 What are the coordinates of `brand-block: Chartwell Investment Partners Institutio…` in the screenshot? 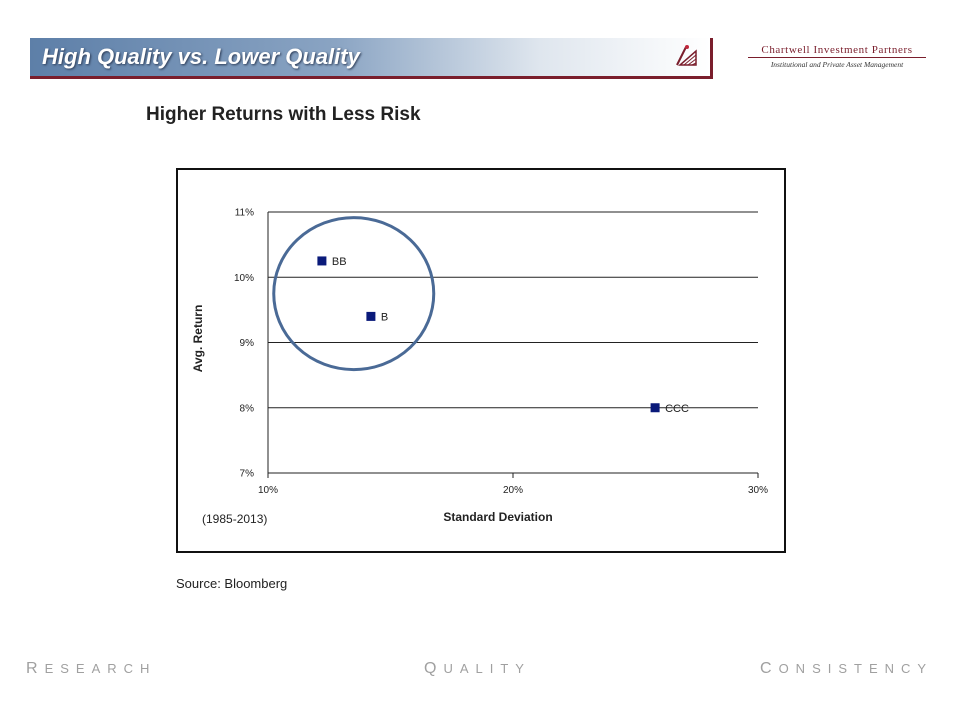 It's located at (837, 56).